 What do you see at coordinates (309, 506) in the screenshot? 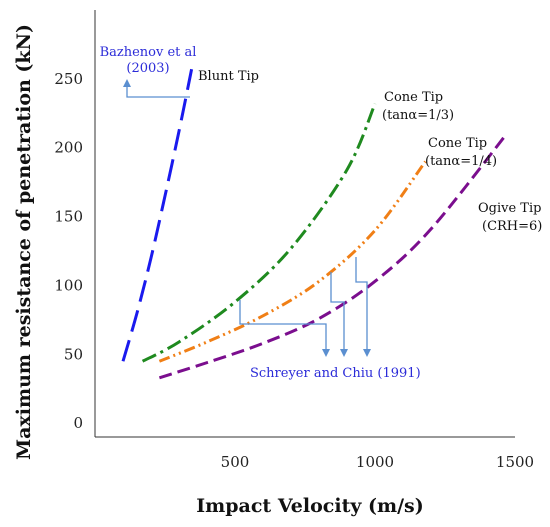
I see `x-axis-title: Impact Velocity (m/s)` at bounding box center [309, 506].